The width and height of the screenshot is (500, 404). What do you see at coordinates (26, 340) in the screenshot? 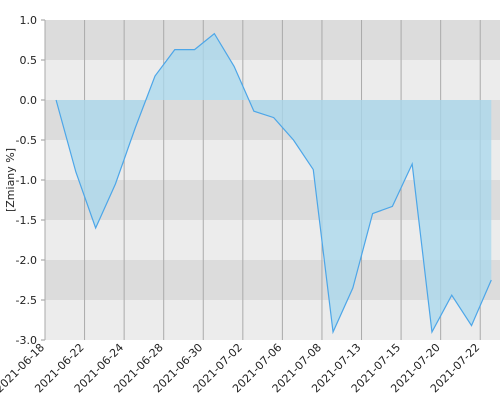
I see `y-tick-label: -3.0` at bounding box center [26, 340].